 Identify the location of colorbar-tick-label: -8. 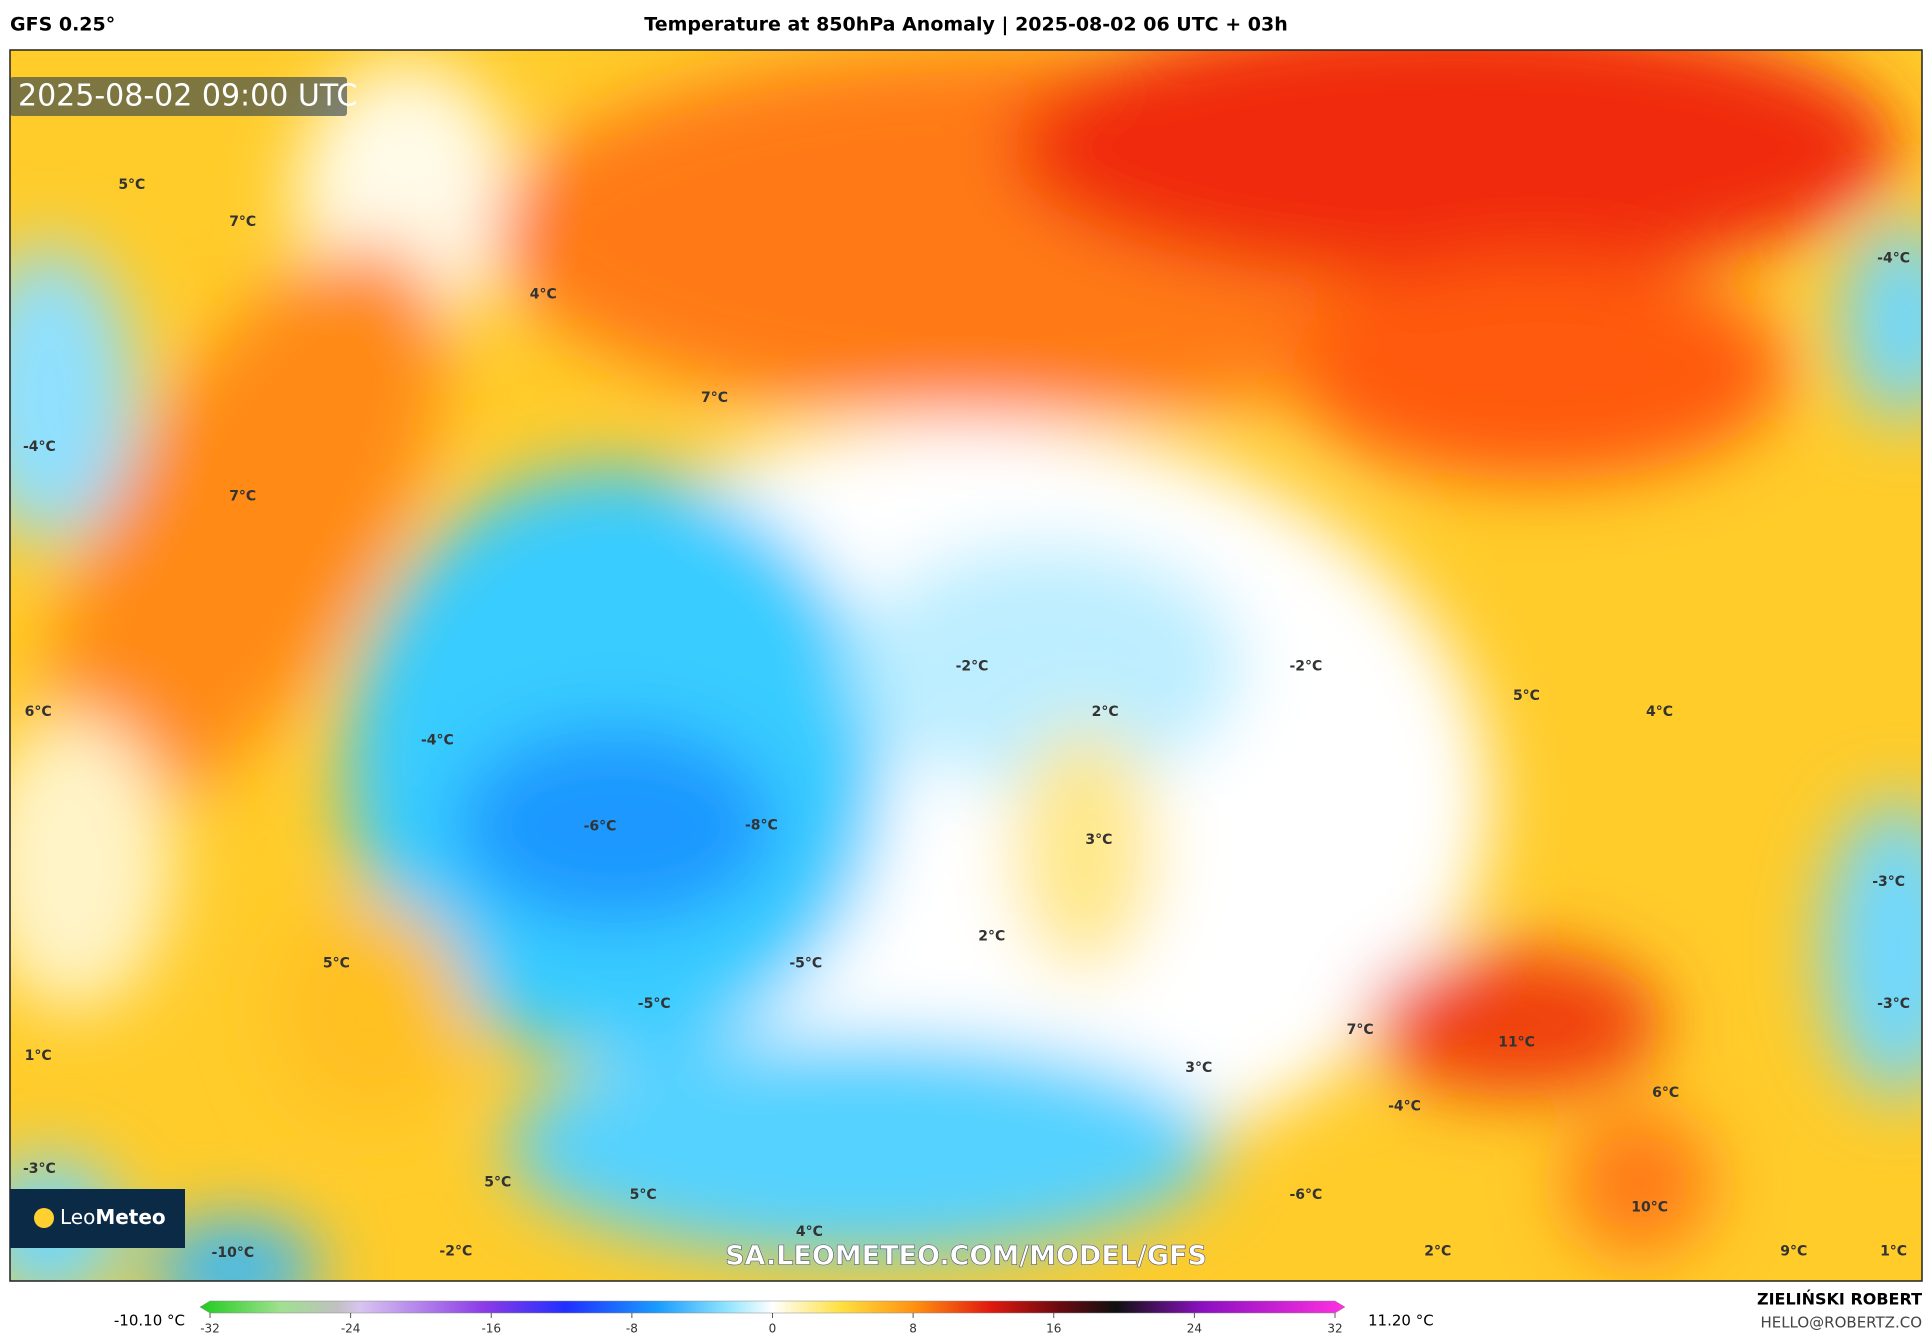
(632, 1329).